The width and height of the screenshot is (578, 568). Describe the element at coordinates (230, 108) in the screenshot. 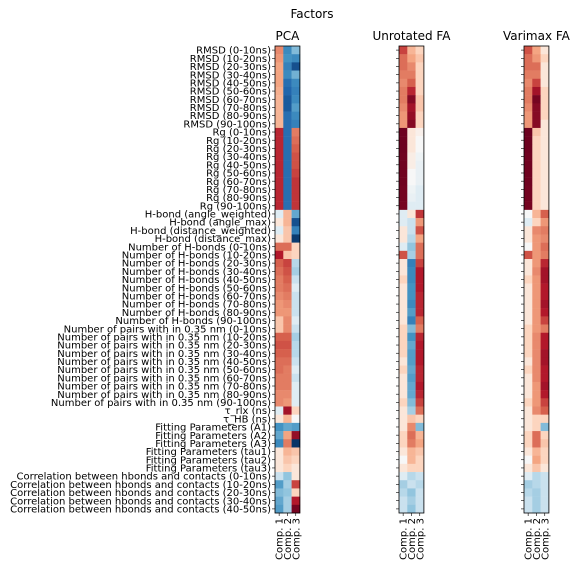

I see `row-label: RMSD (70-80ns)` at that location.